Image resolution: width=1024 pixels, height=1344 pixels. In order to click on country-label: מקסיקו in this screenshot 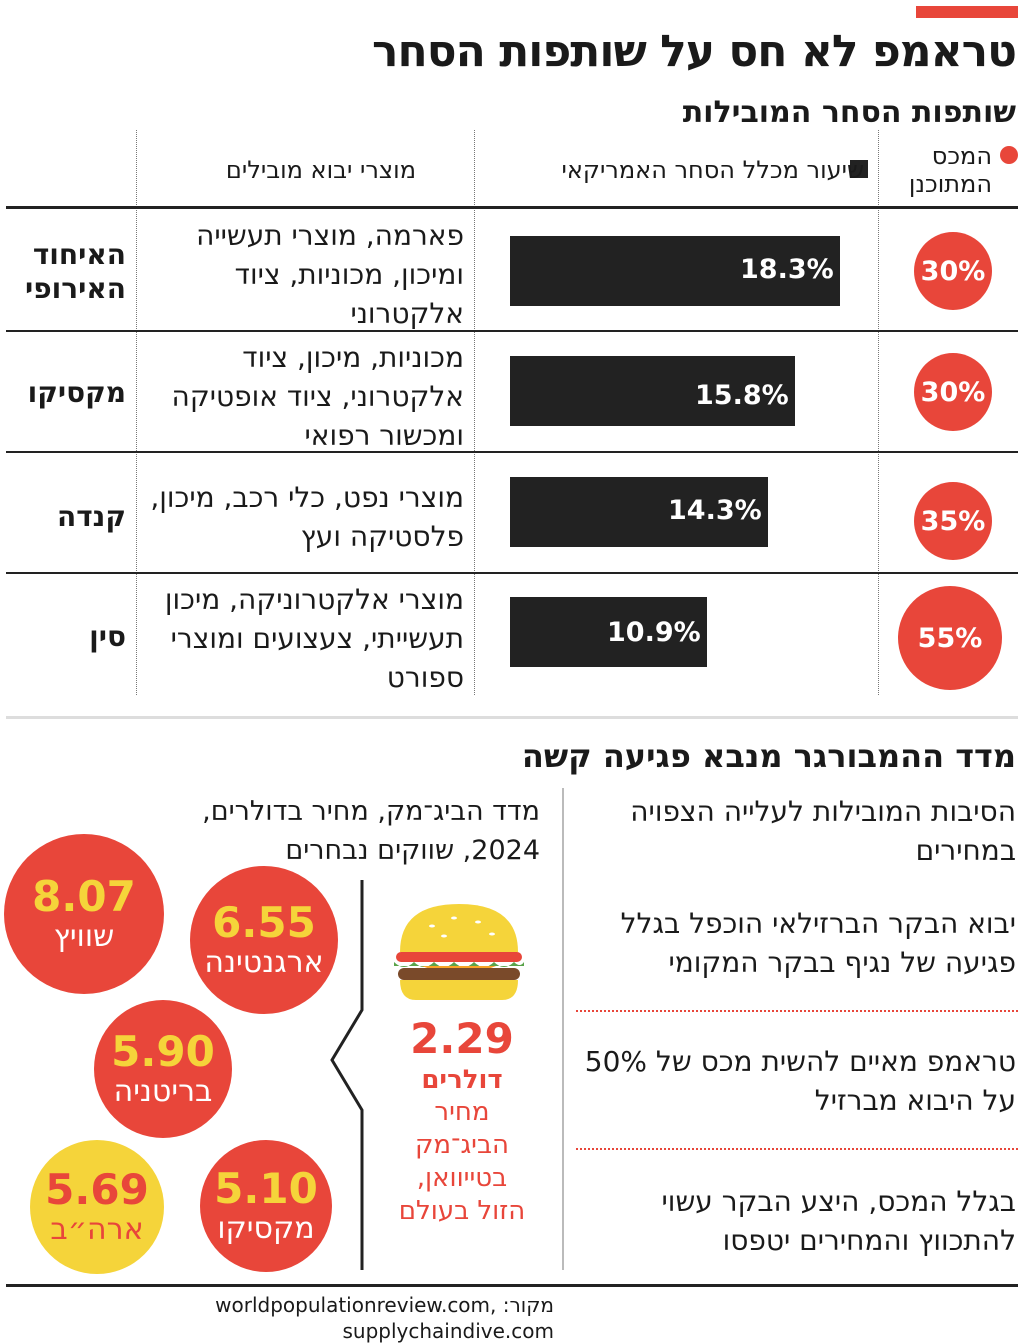, I will do `click(76, 392)`.